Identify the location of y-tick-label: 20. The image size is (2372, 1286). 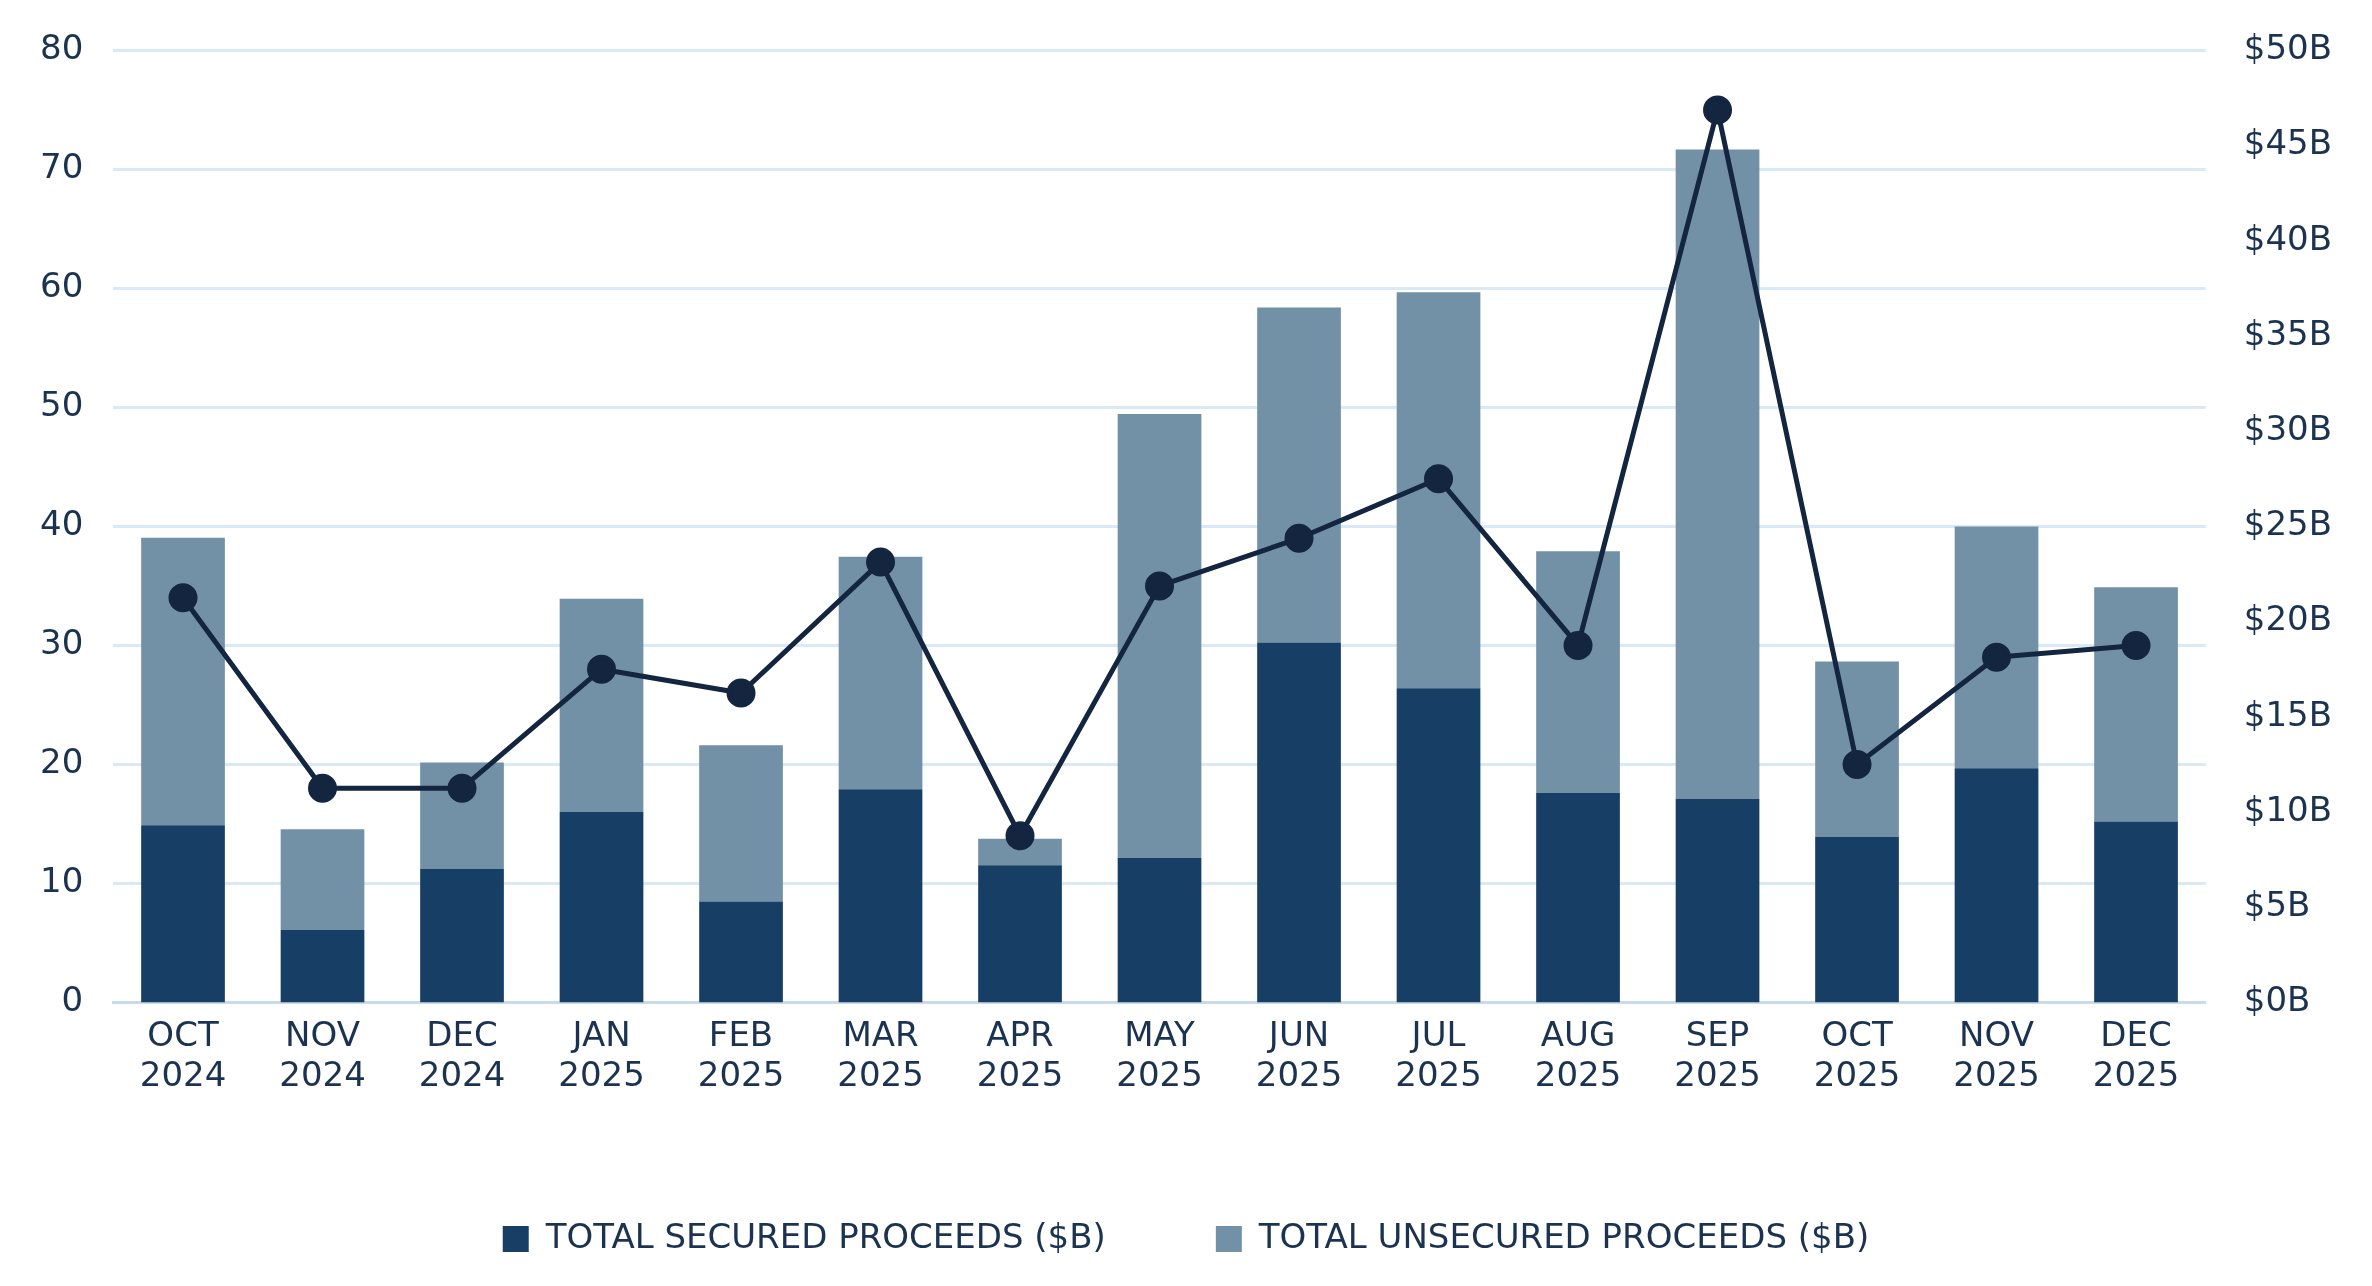
(62, 761).